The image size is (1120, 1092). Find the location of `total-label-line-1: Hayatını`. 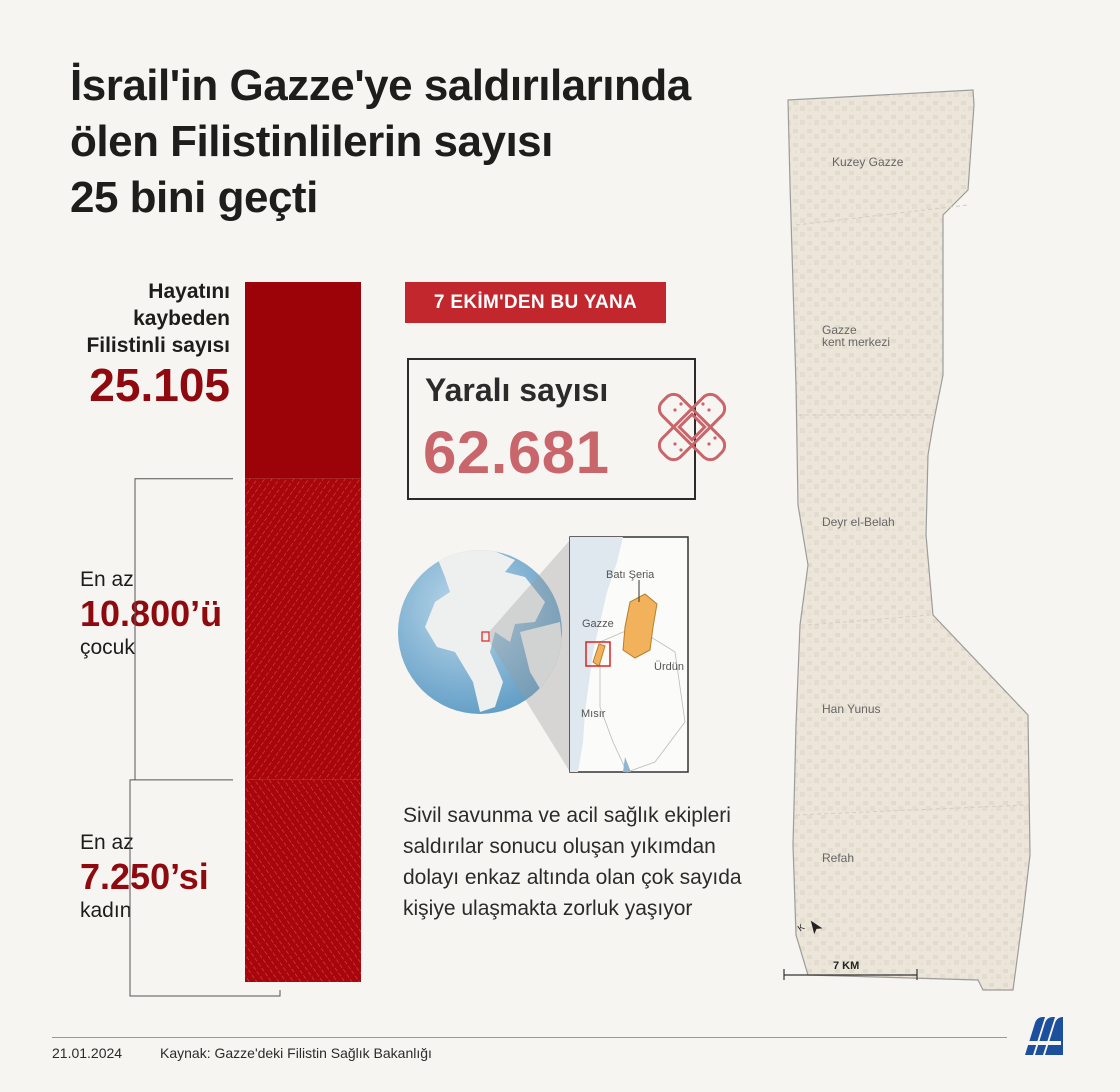

total-label-line-1: Hayatını is located at coordinates (189, 291).